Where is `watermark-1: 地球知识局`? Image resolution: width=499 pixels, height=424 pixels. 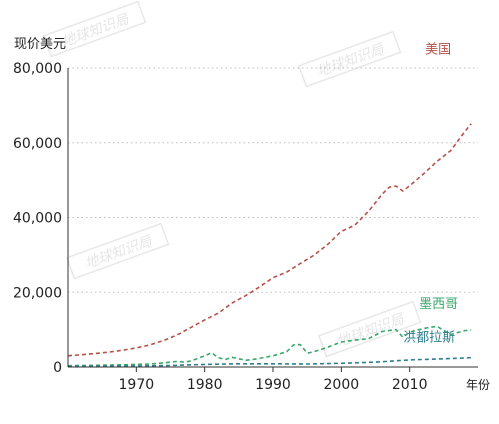
watermark-1: 地球知识局 is located at coordinates (349, 59).